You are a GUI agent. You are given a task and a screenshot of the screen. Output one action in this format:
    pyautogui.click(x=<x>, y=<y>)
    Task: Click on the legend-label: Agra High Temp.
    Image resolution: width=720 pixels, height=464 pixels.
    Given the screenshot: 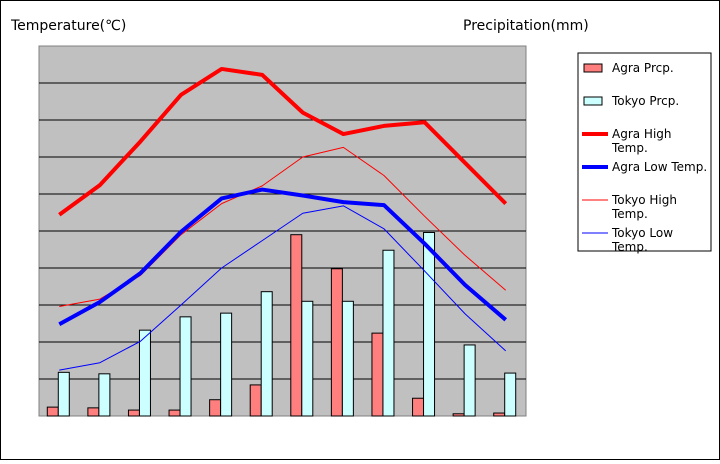 What is the action you would take?
    pyautogui.click(x=641, y=141)
    